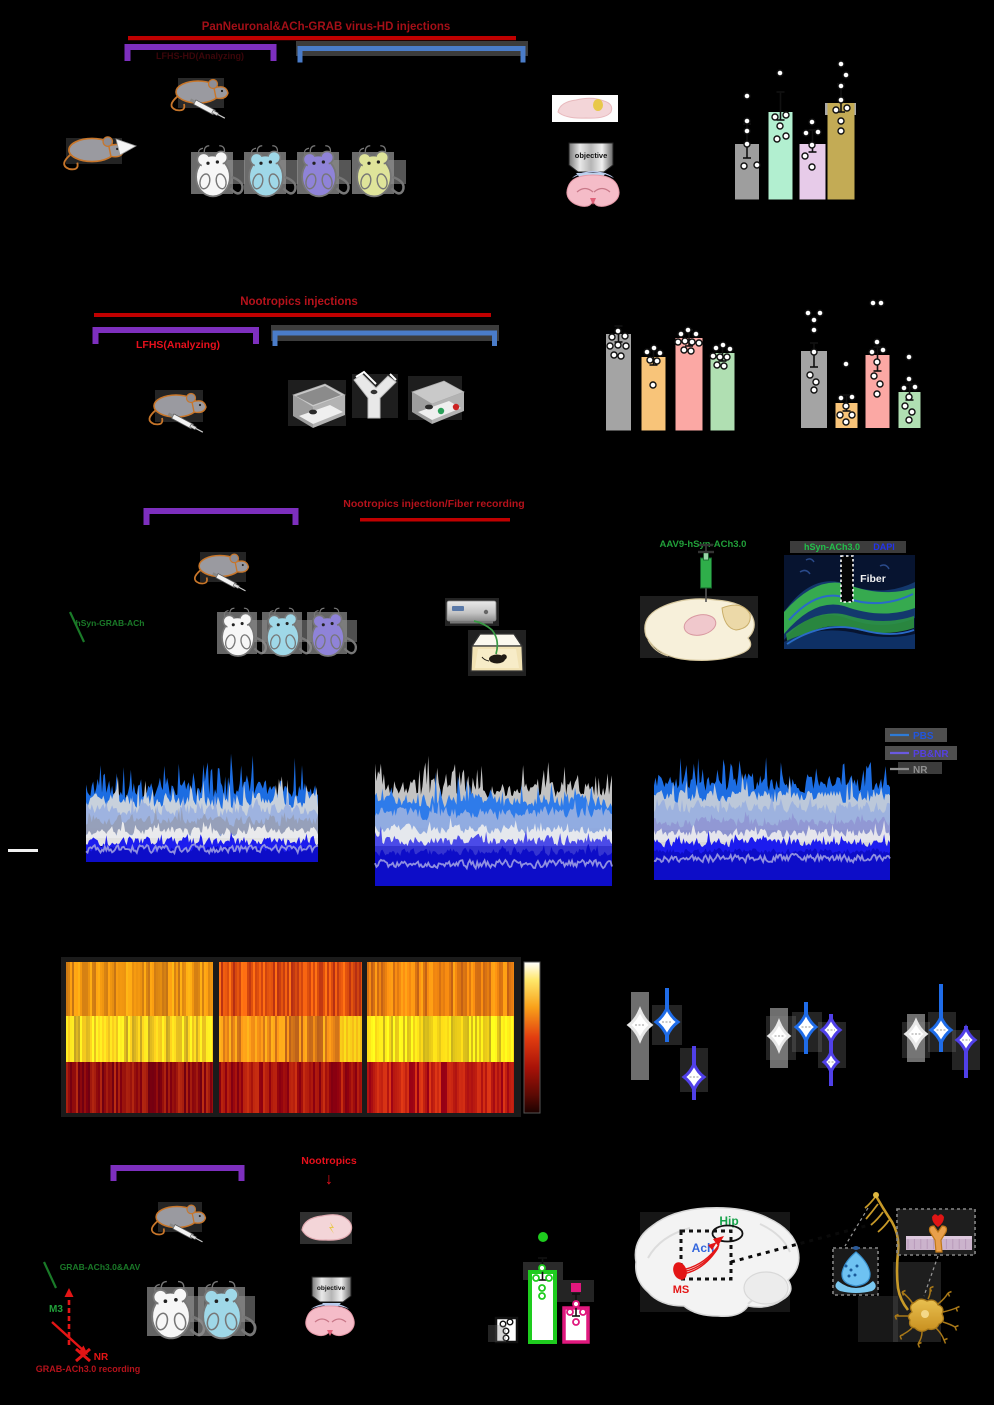  Describe the element at coordinates (326, 27) in the screenshot. I see `svg-text:PanNeuronal&ACh-GRAB virus-HD: PanNeuronal&ACh-GRAB virus-HD injections` at that location.